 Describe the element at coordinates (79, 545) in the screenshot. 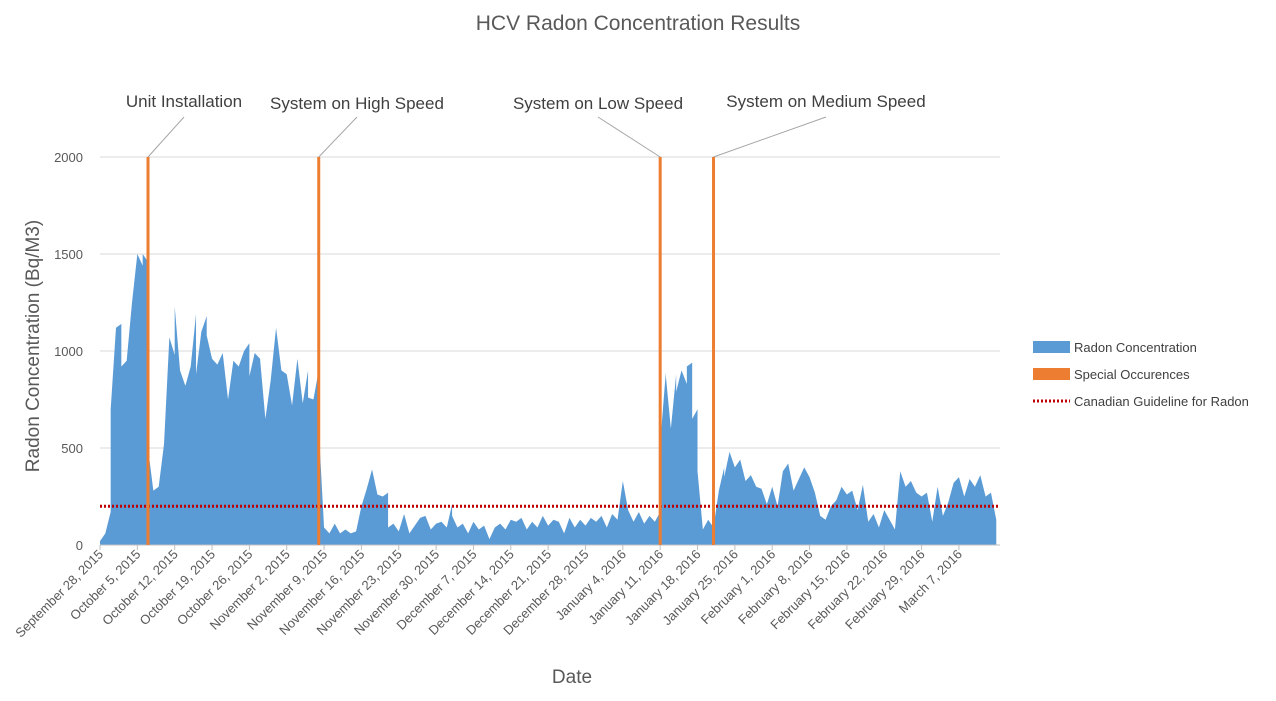

I see `y-tick-label: 0` at that location.